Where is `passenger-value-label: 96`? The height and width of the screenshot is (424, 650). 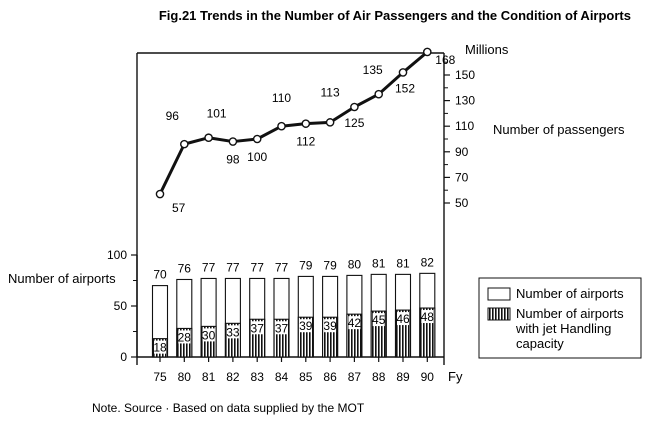 passenger-value-label: 96 is located at coordinates (173, 116).